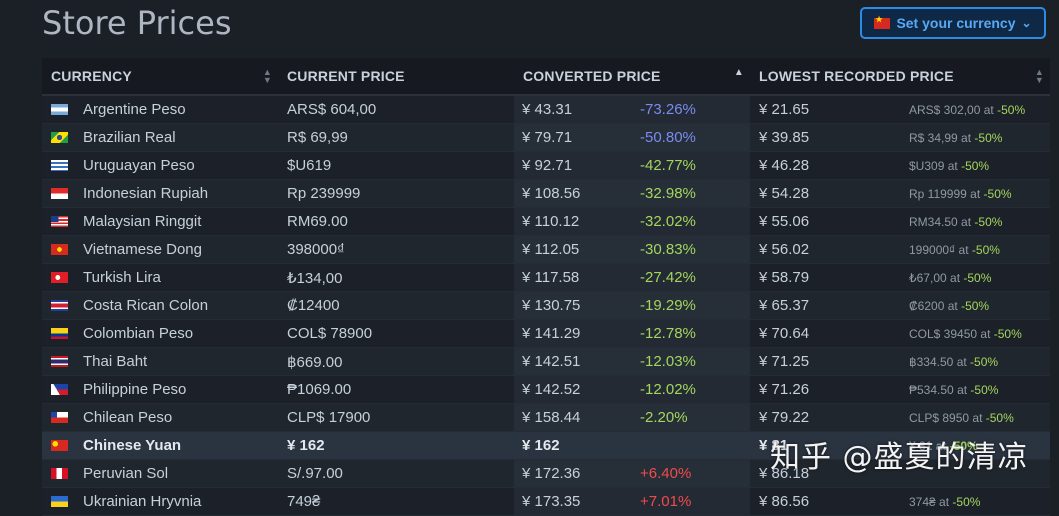 This screenshot has height=516, width=1059. I want to click on currency-name: Turkish Lira, so click(122, 277).